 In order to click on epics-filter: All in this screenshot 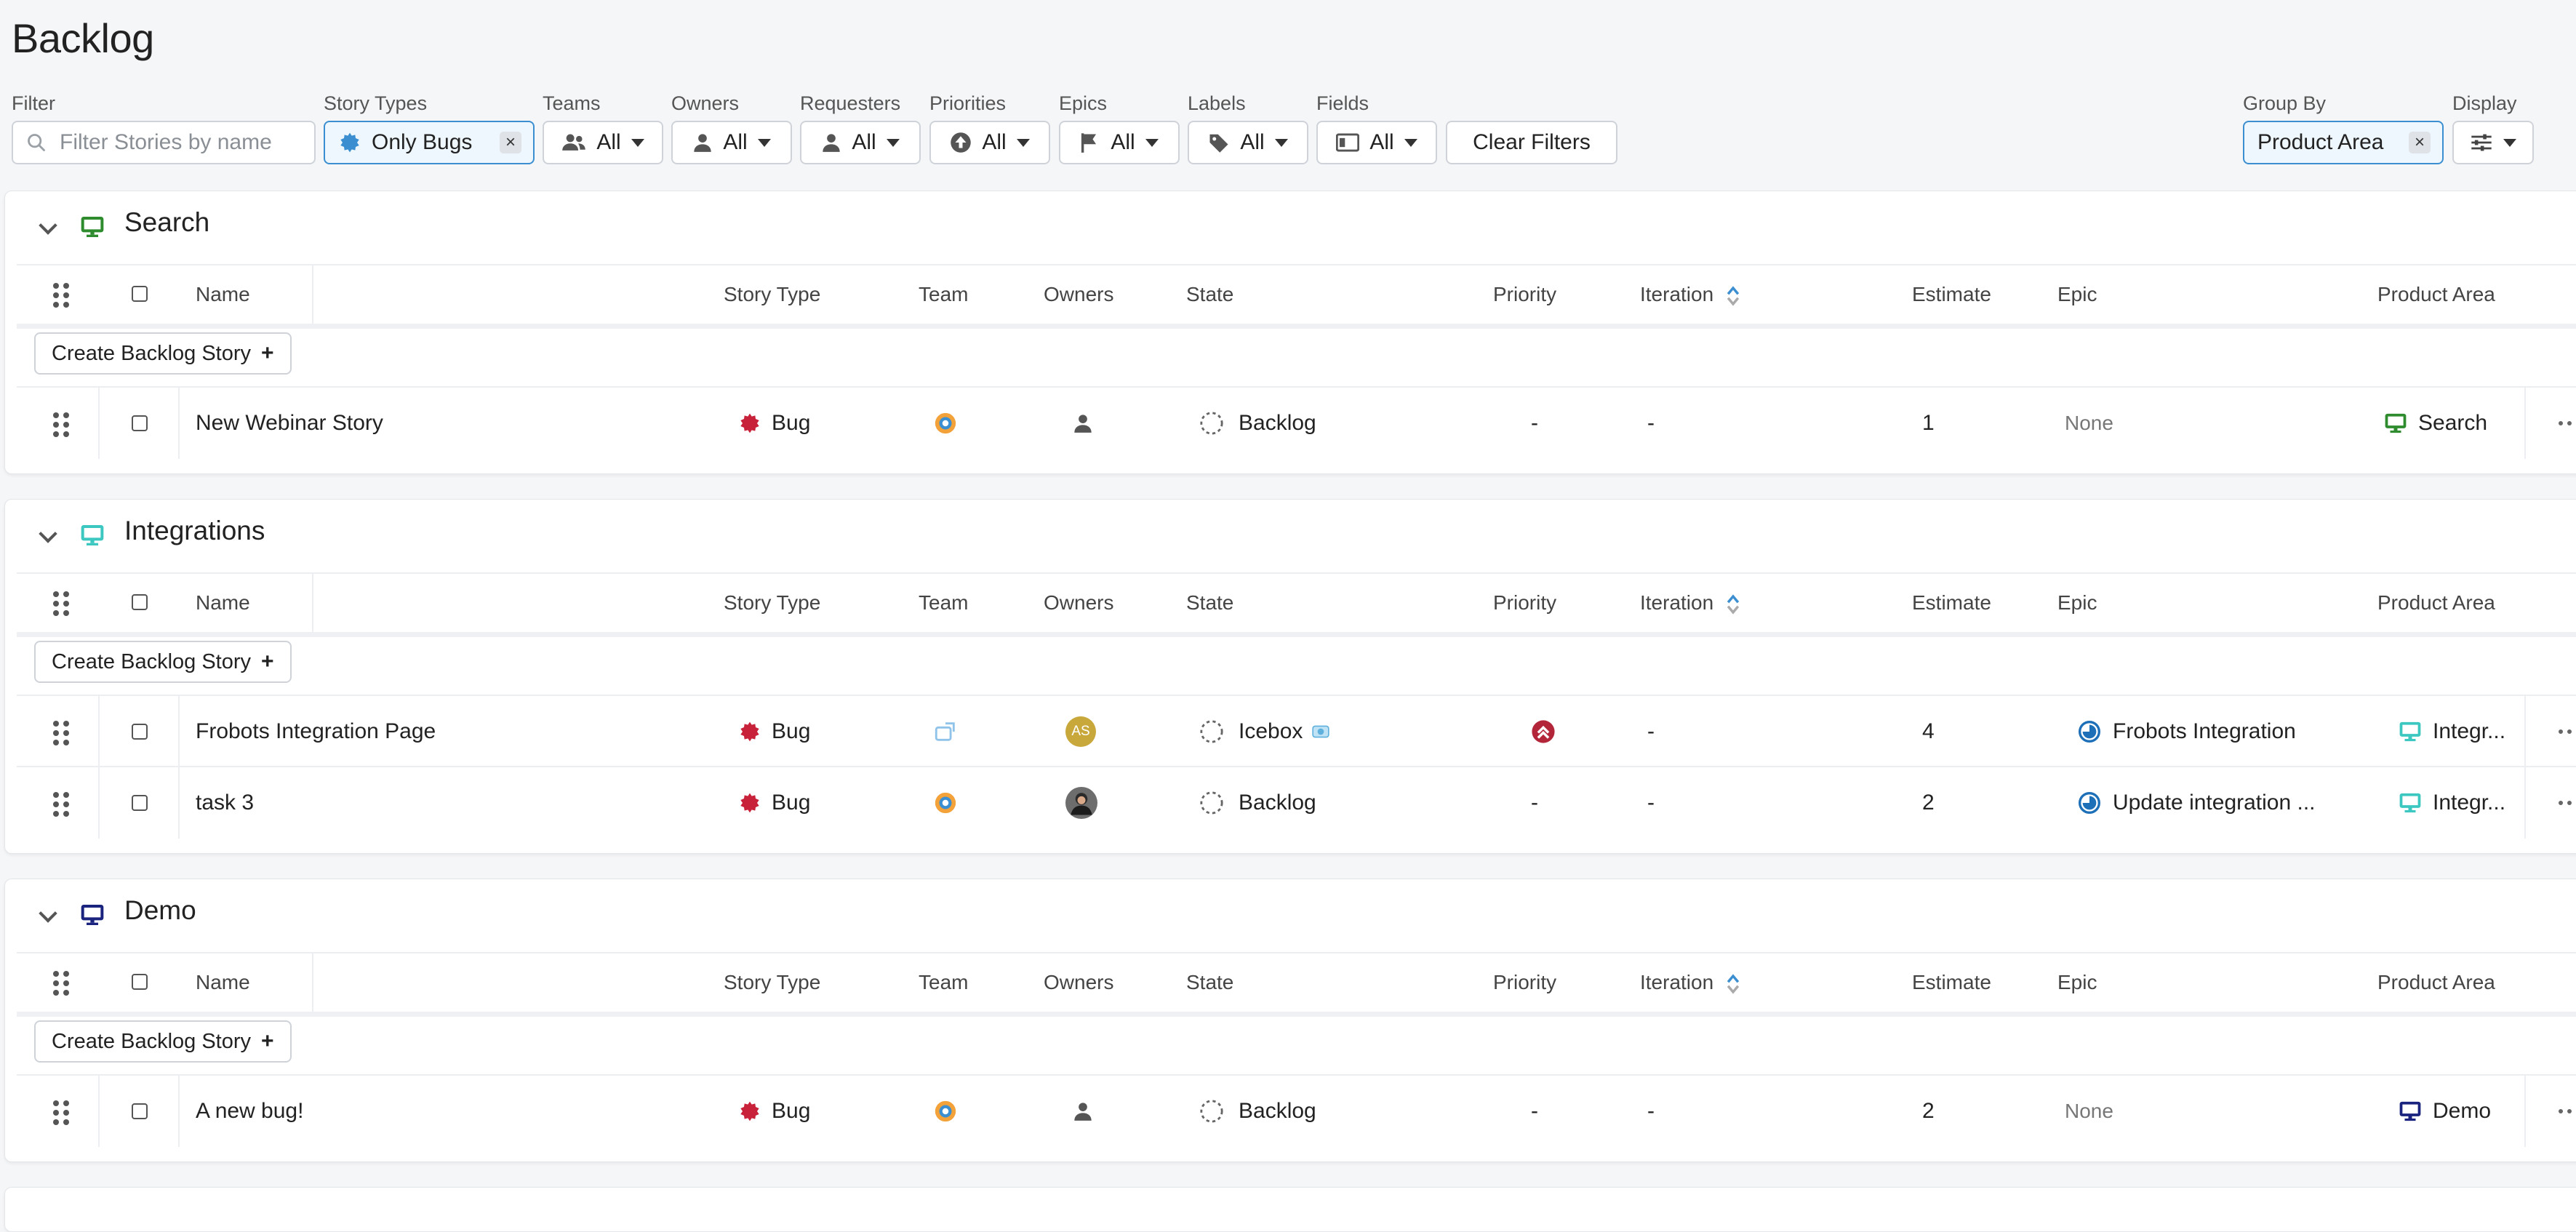, I will do `click(1119, 142)`.